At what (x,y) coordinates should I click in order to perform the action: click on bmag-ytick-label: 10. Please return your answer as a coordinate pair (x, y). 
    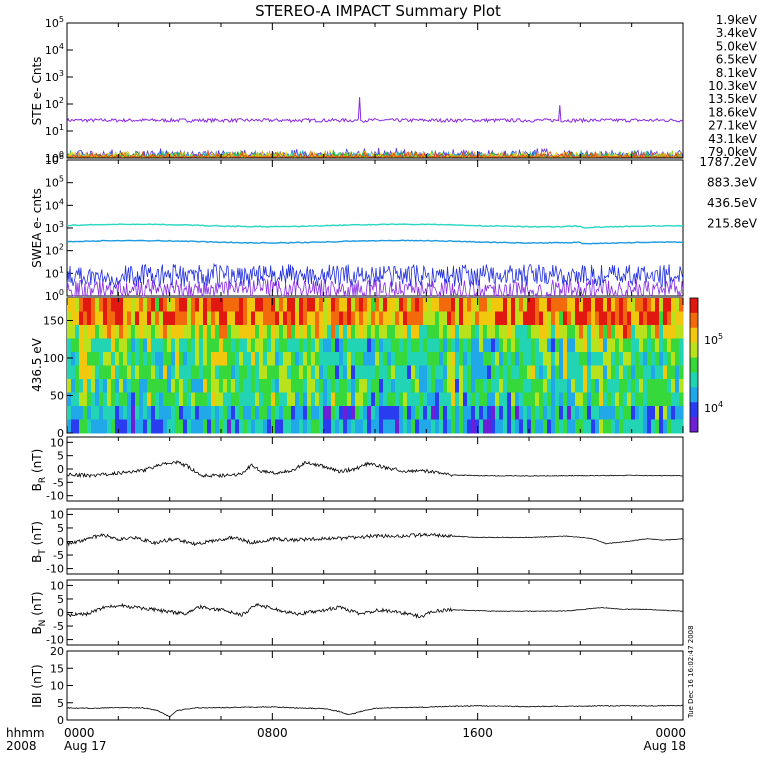
    Looking at the image, I should click on (57, 686).